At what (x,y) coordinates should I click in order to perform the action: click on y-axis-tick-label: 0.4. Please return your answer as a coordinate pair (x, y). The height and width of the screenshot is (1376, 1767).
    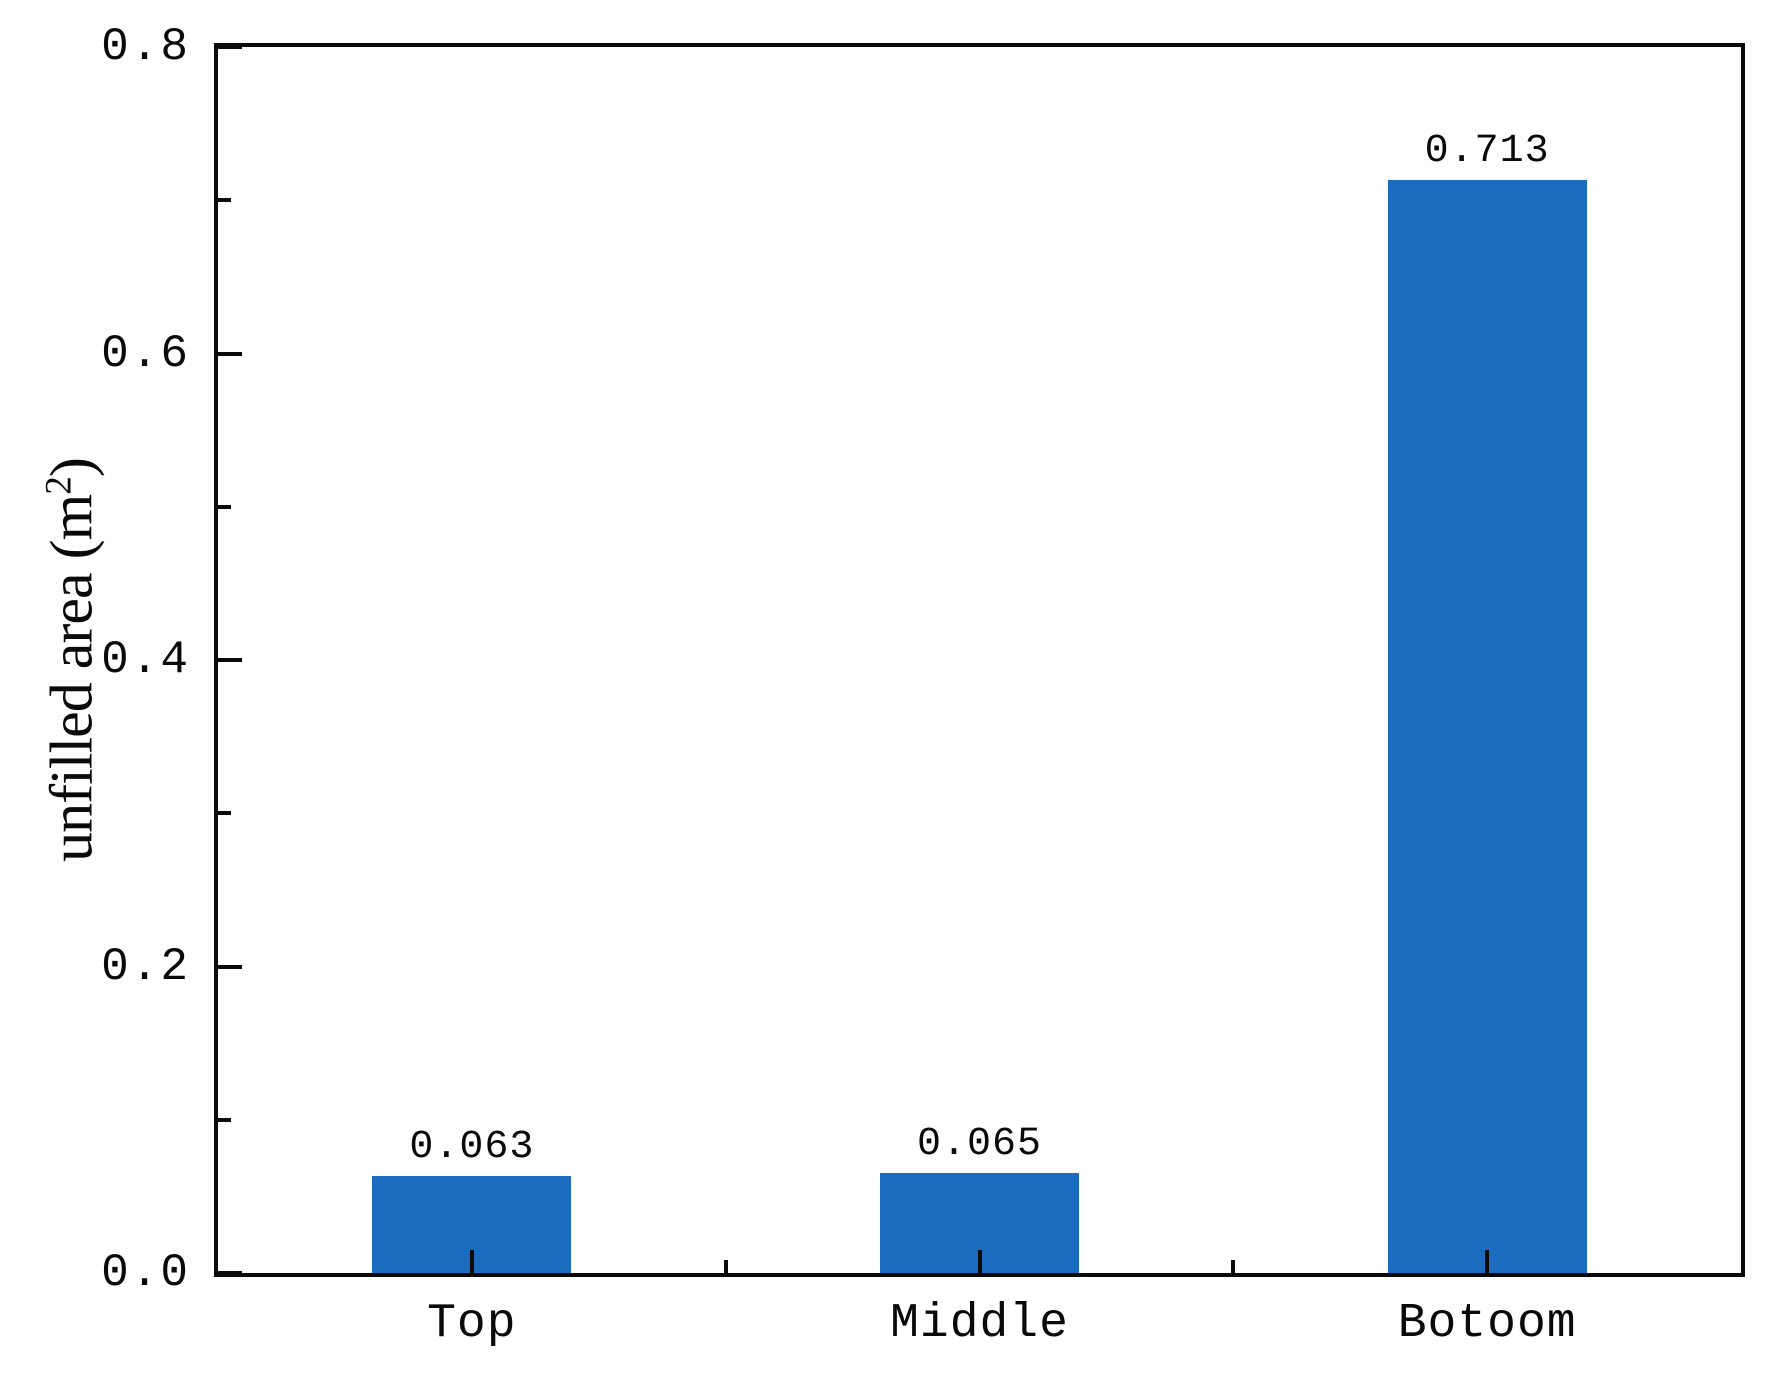
    Looking at the image, I should click on (145, 660).